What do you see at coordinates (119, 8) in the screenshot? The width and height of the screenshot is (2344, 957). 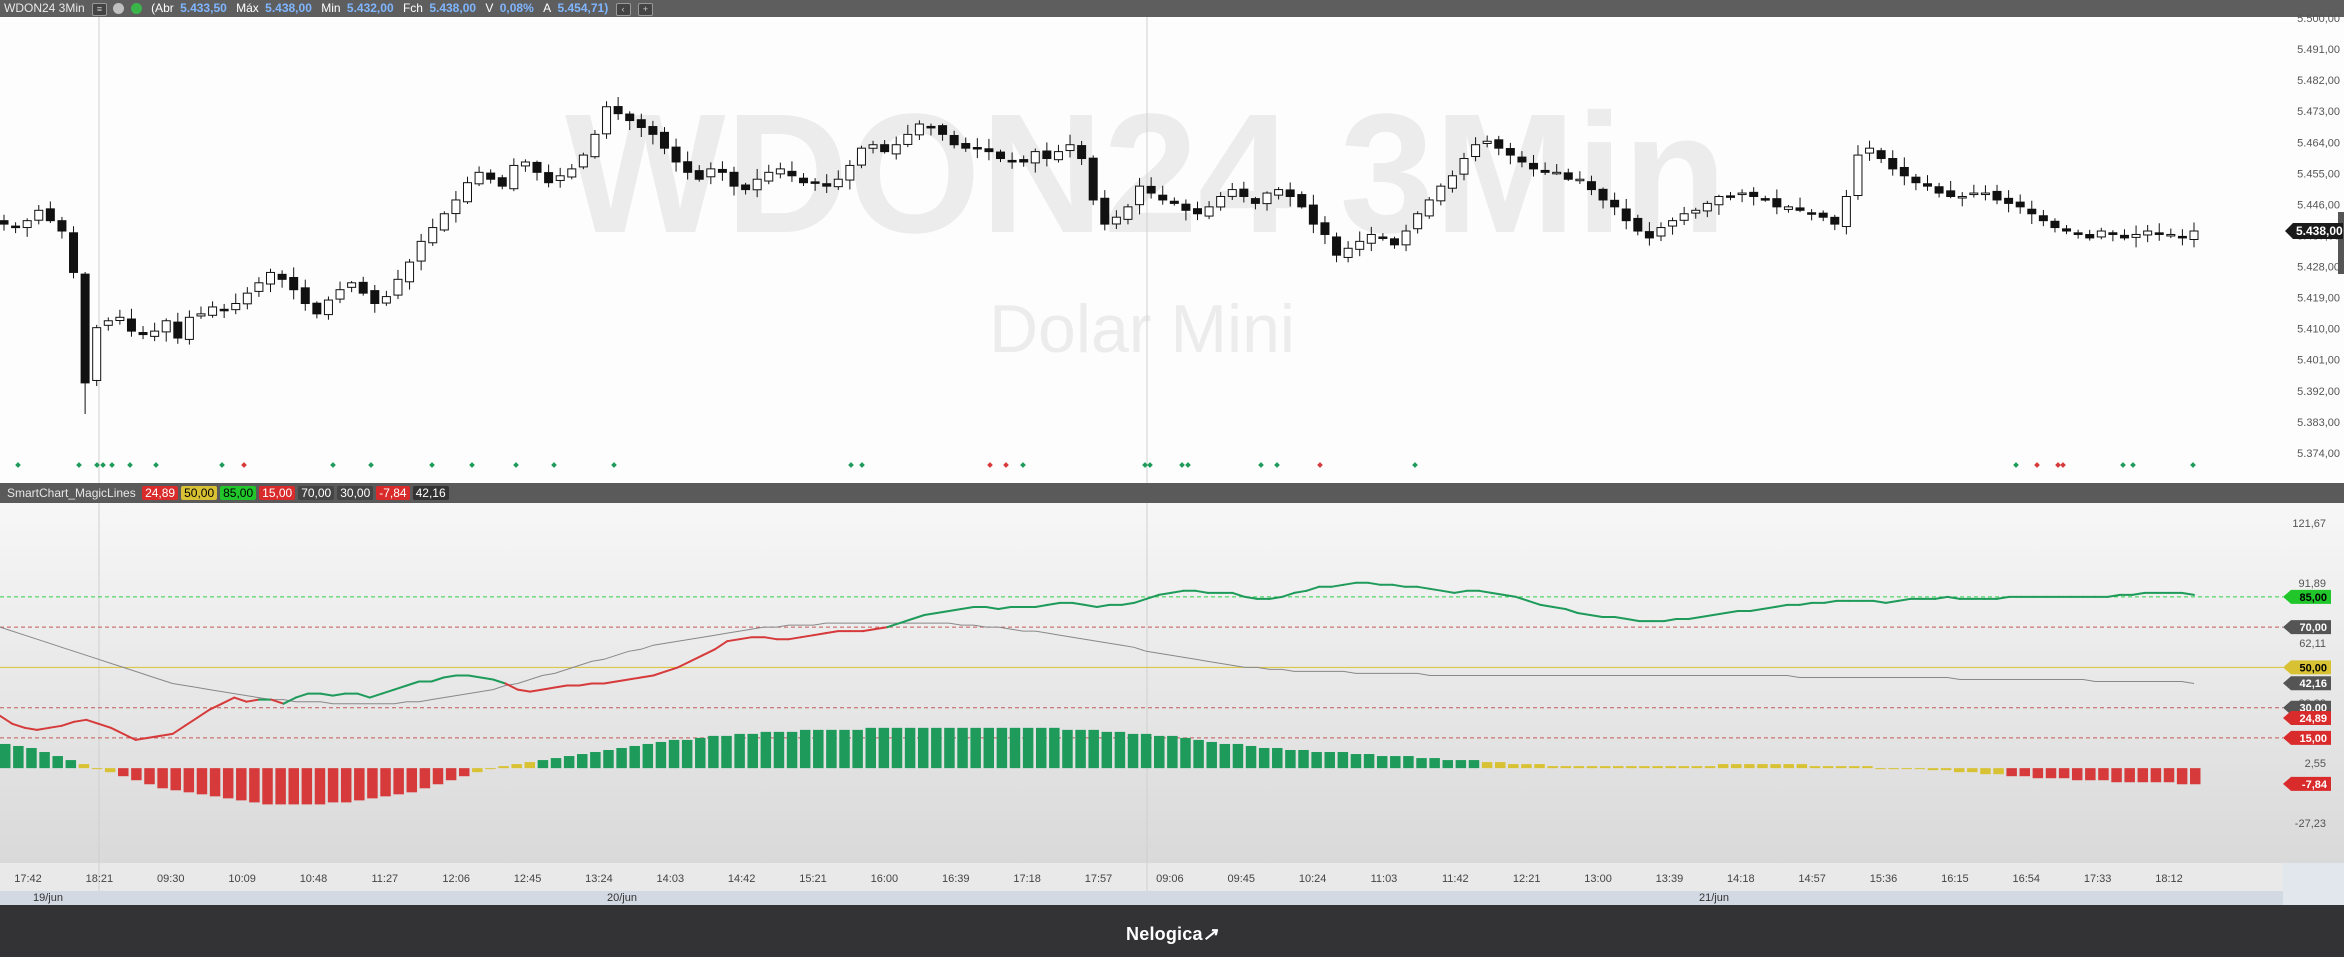 I see `circle-icon` at bounding box center [119, 8].